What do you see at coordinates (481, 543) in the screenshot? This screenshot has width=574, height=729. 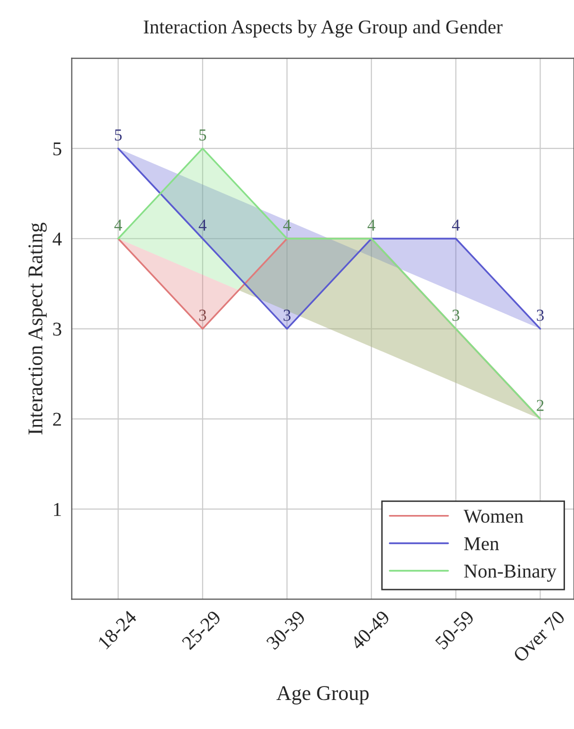 I see `legend-label: Men` at bounding box center [481, 543].